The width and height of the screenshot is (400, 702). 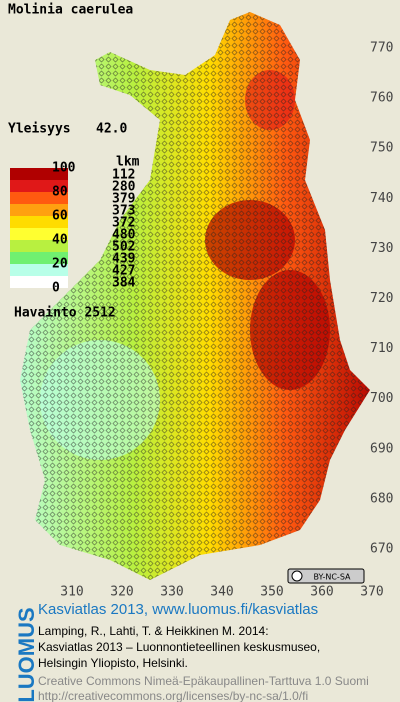 What do you see at coordinates (271, 592) in the screenshot?
I see `x-grid-label: 350` at bounding box center [271, 592].